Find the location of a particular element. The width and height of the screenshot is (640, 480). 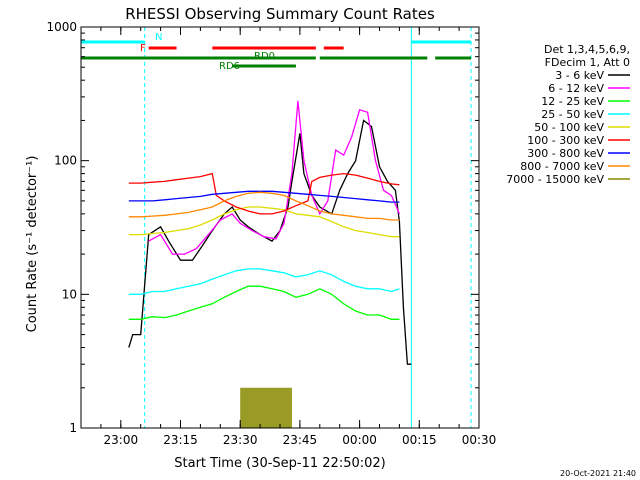

x-tick-label: 00:00 is located at coordinates (359, 440).